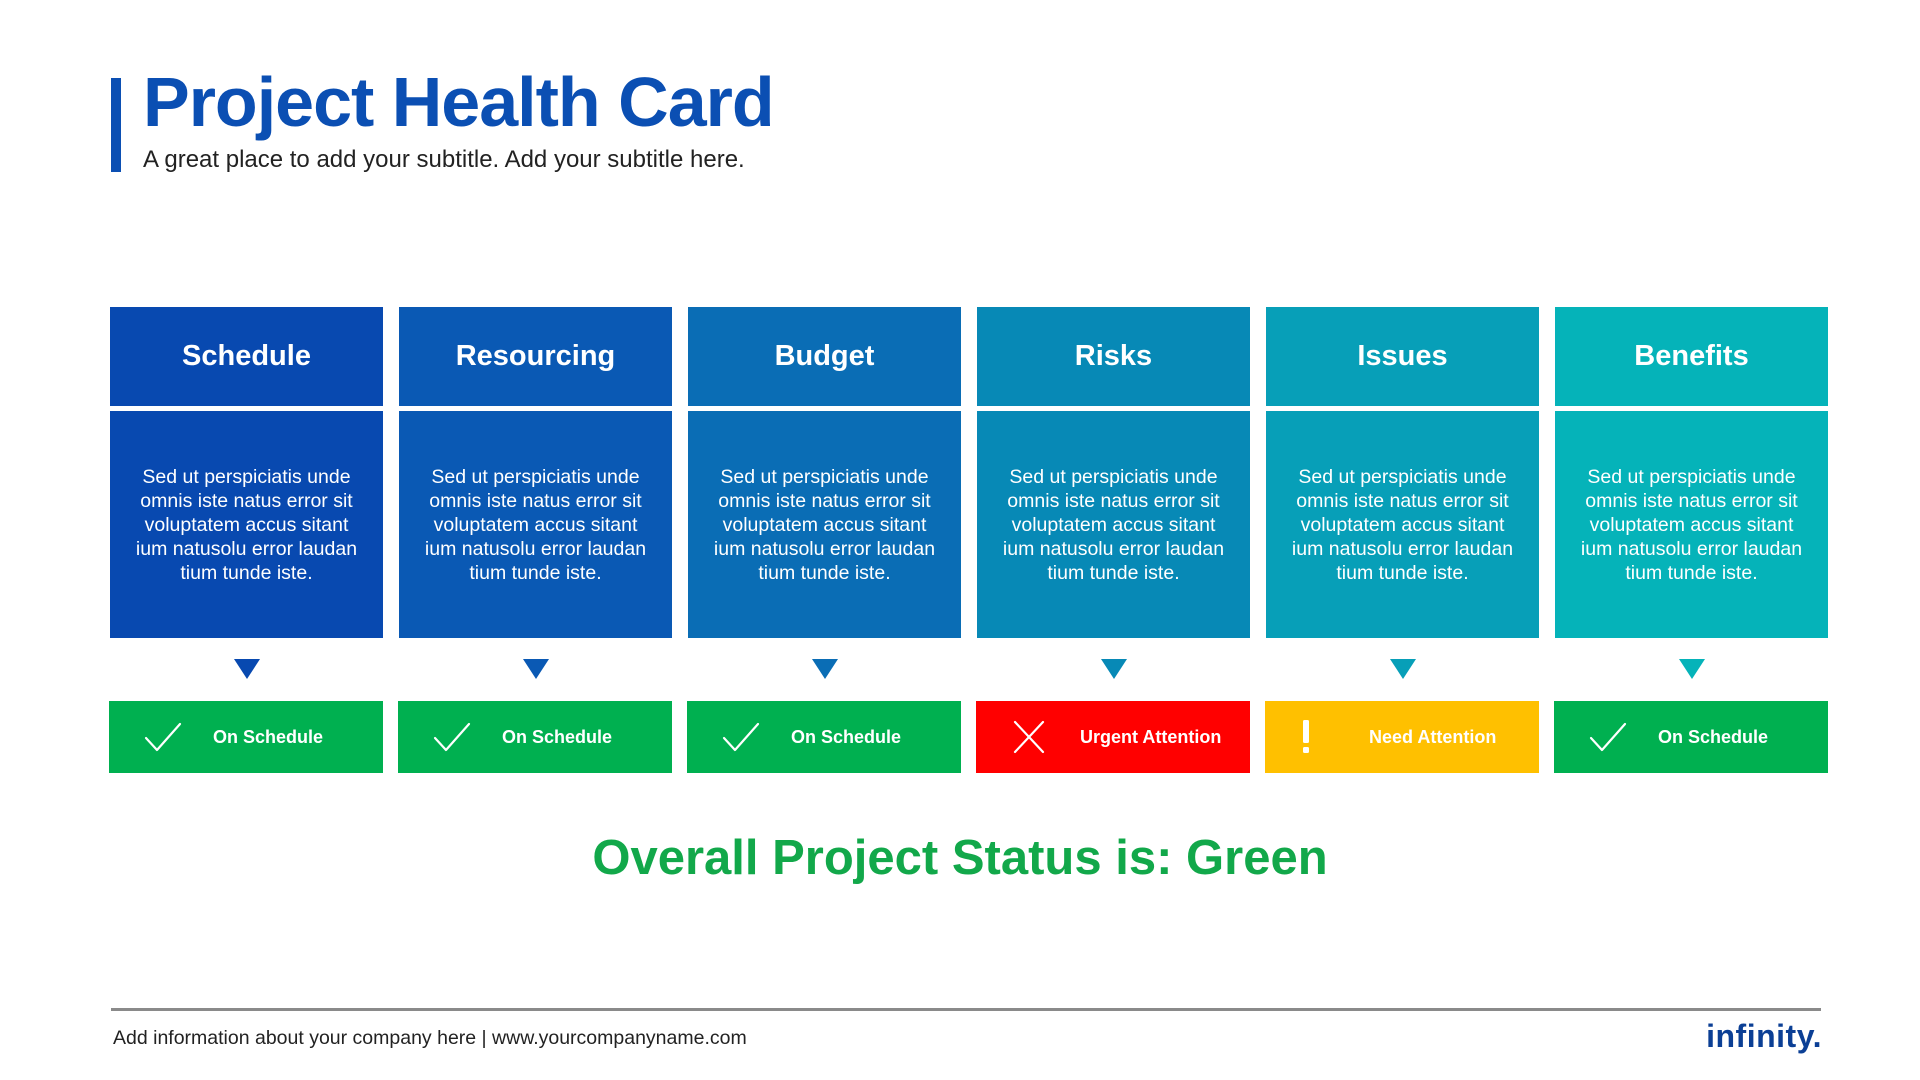 This screenshot has height=1080, width=1920. Describe the element at coordinates (116, 125) in the screenshot. I see `title-accent-bar` at that location.